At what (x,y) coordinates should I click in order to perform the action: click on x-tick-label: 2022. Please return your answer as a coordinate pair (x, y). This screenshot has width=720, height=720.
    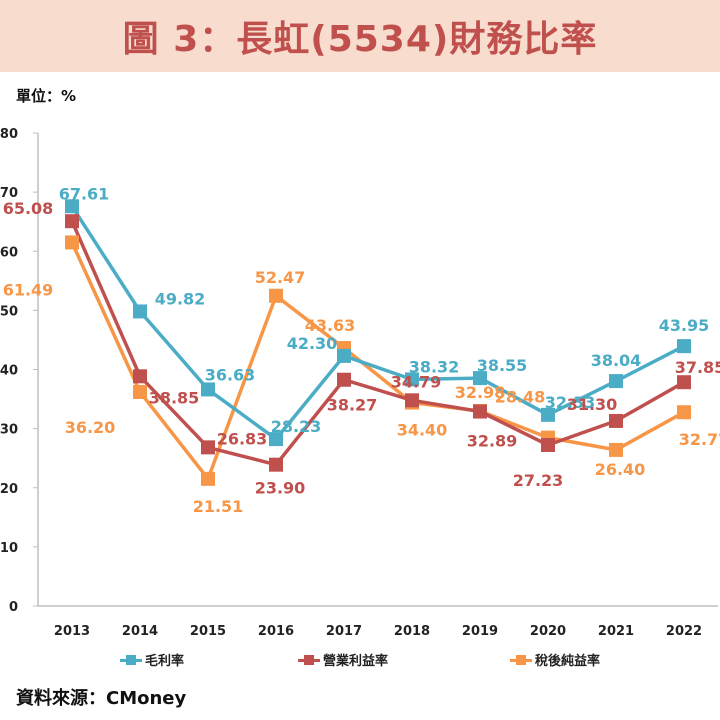
    Looking at the image, I should click on (684, 631).